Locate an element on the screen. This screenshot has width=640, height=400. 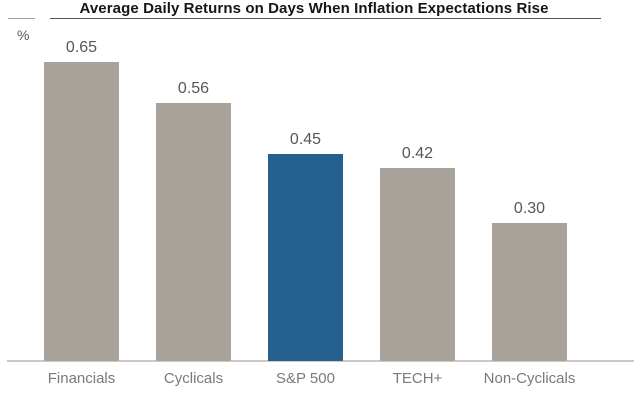
value-label-tech-plus: 0.42 is located at coordinates (417, 153).